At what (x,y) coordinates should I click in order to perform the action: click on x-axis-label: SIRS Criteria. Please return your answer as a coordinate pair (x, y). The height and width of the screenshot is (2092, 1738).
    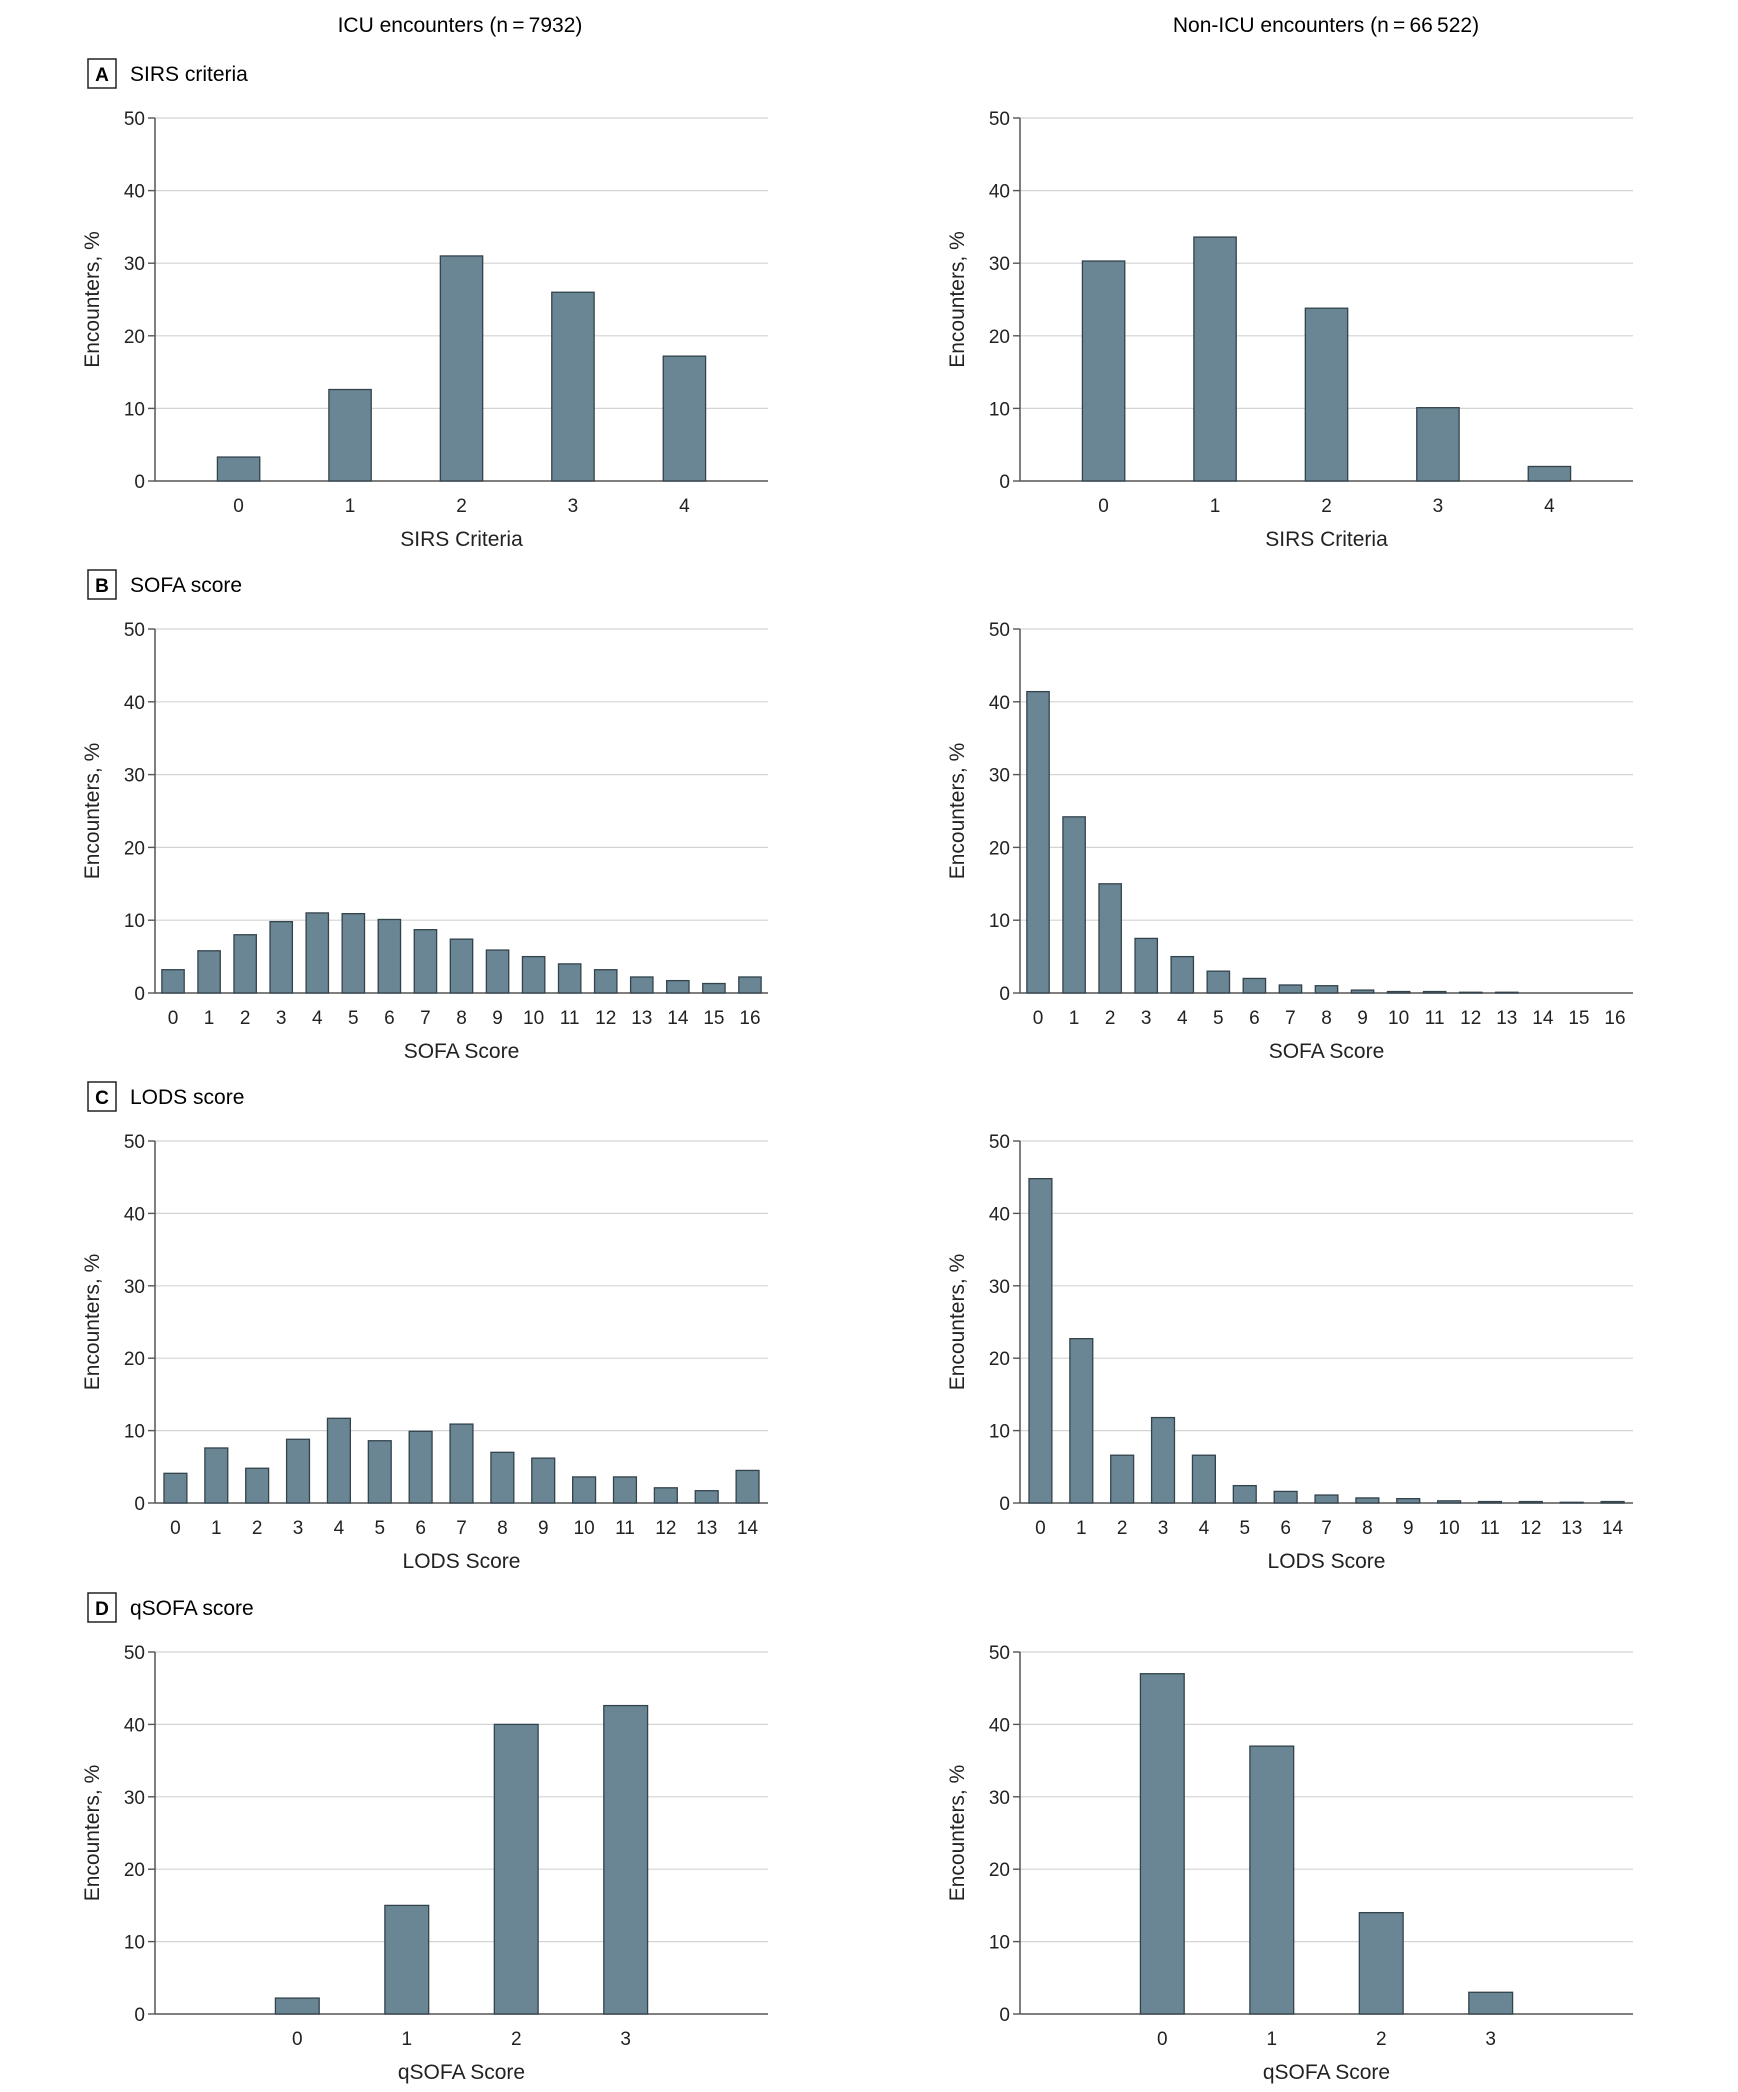
    Looking at the image, I should click on (1326, 539).